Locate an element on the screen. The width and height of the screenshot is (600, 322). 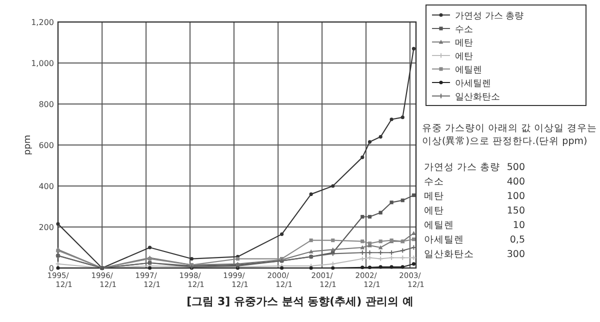
y-tick-label: 800 is located at coordinates (46, 104).